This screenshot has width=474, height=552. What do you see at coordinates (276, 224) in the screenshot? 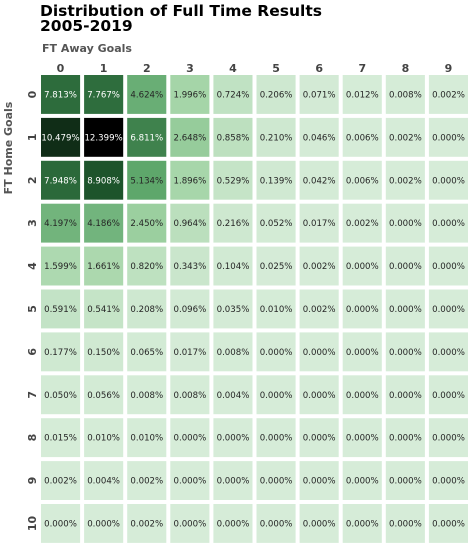
I see `cell-value-label: 0.052%` at bounding box center [276, 224].